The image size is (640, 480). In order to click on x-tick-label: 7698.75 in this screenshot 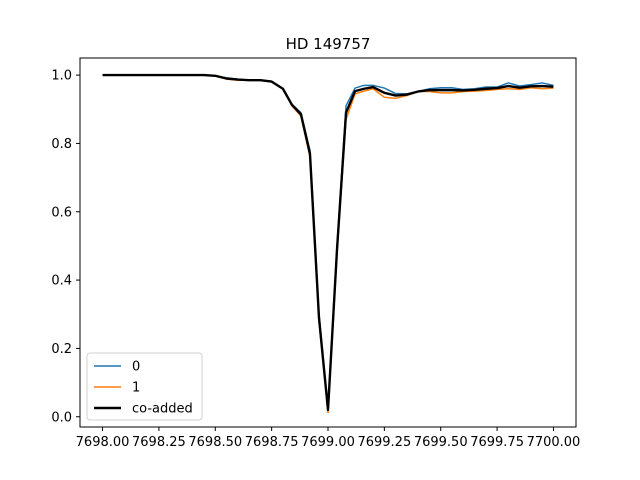, I will do `click(272, 442)`.